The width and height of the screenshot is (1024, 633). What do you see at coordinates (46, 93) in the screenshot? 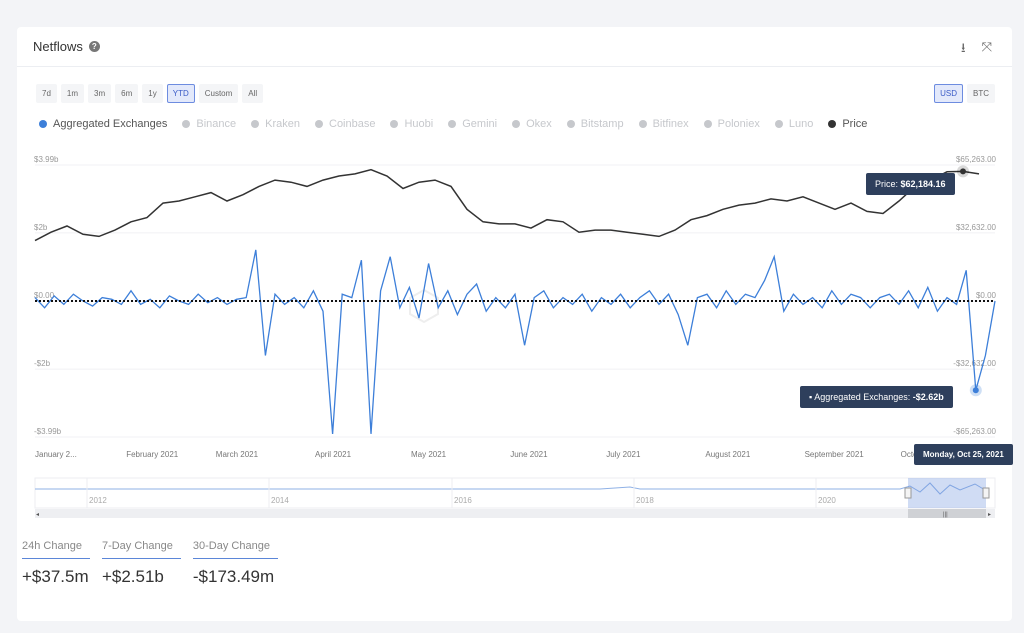
I see `range-7d: 7d` at bounding box center [46, 93].